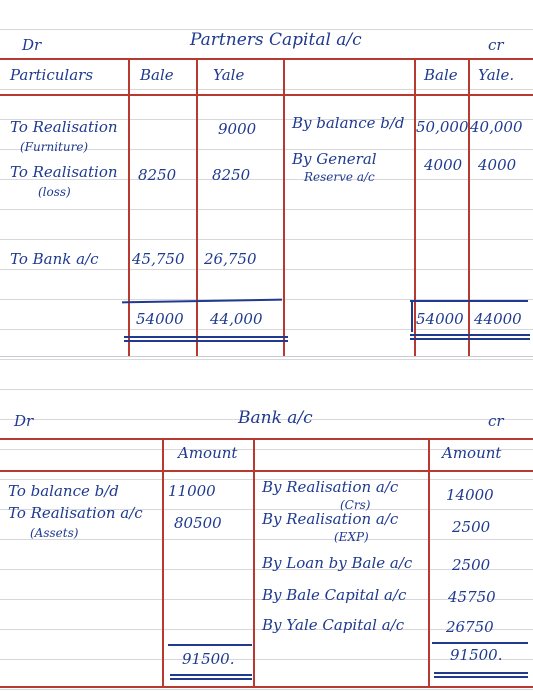 The width and height of the screenshot is (533, 692). Describe the element at coordinates (266, 687) in the screenshot. I see `bank-bottom-rule` at that location.